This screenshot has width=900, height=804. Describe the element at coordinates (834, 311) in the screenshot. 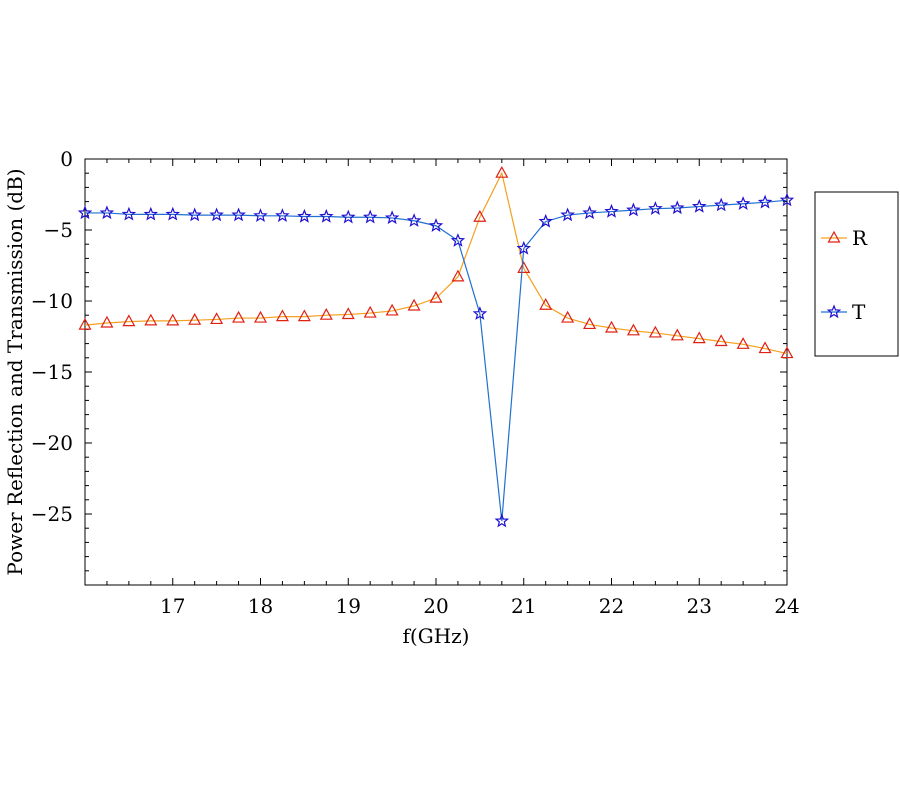

I see `legend-marker-T` at that location.